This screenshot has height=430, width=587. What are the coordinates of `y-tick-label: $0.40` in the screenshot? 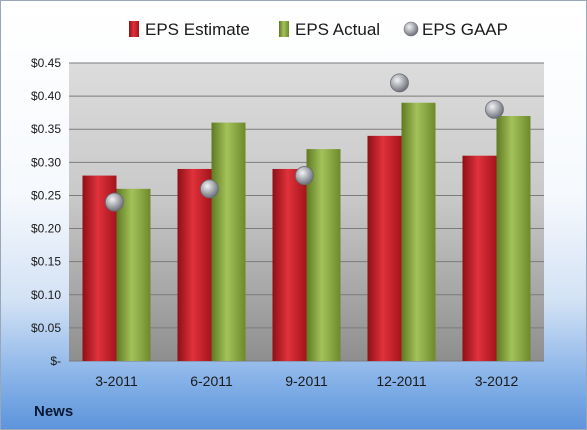 It's located at (46, 96).